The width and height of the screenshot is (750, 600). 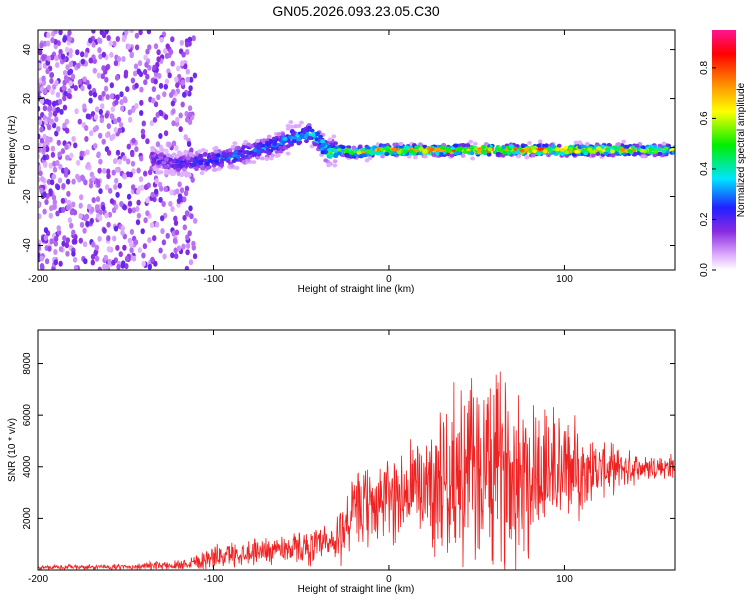 What do you see at coordinates (12, 450) in the screenshot?
I see `snr-y-label: SNR (10 * v/v)` at bounding box center [12, 450].